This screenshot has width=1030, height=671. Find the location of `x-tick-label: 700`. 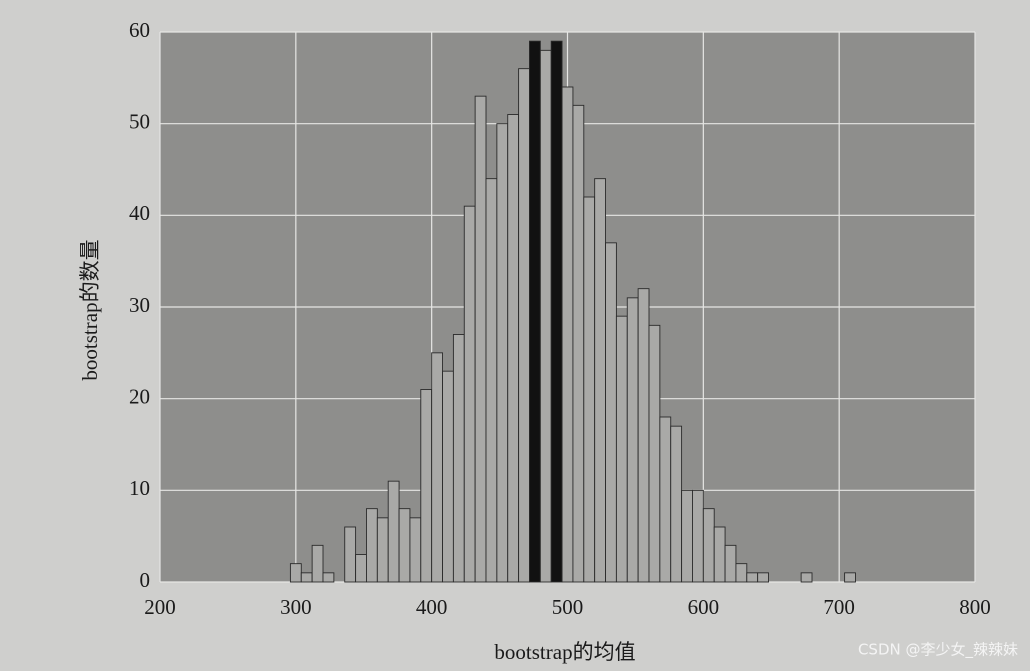

x-tick-label: 700 is located at coordinates (839, 607).